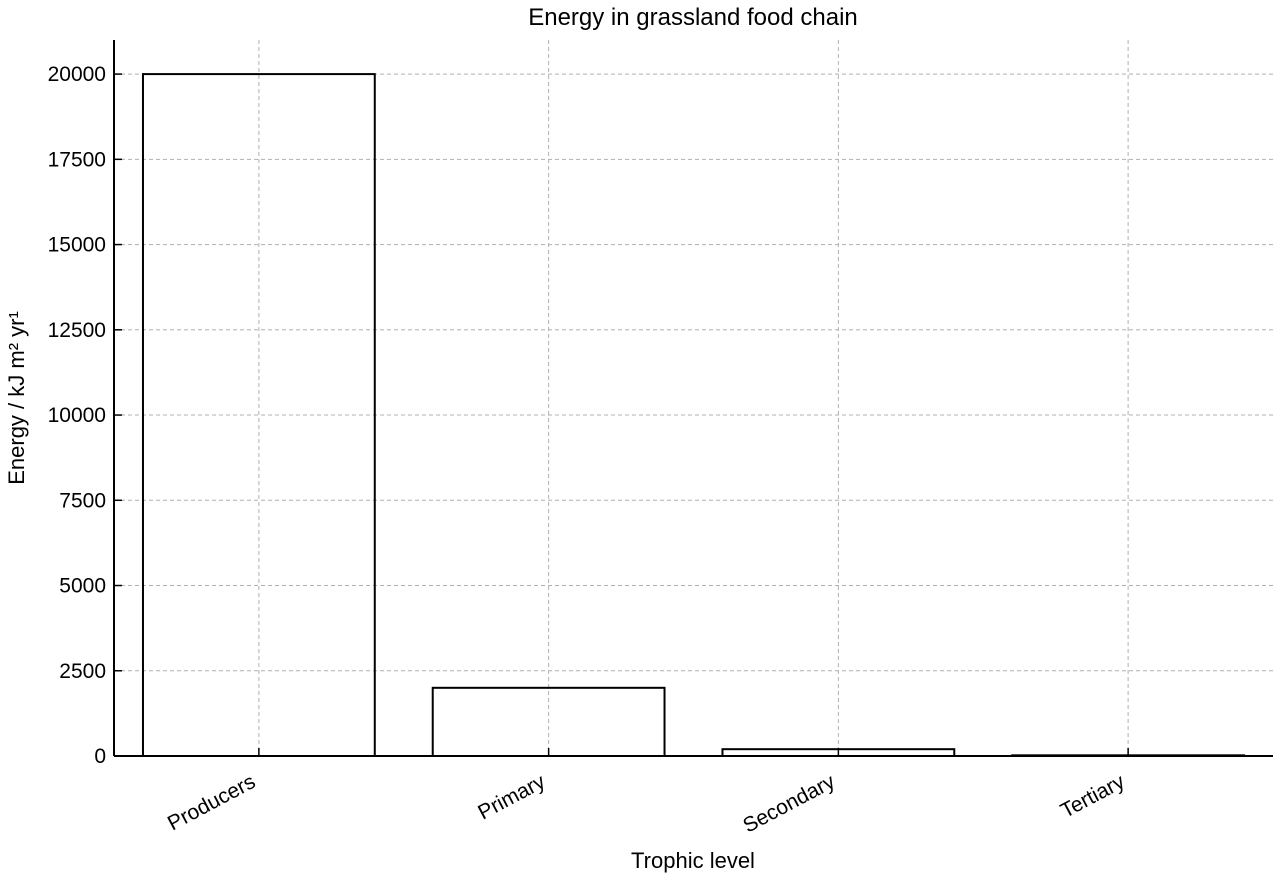  What do you see at coordinates (82, 586) in the screenshot?
I see `y-tick-label: 5000` at bounding box center [82, 586].